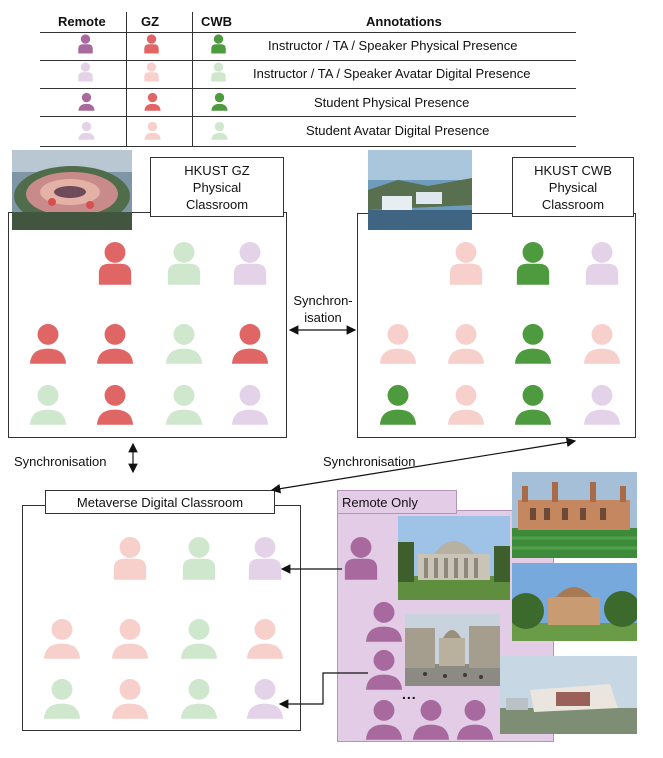 The image size is (663, 758). I want to click on remote-arrow-student, so click(323, 690).